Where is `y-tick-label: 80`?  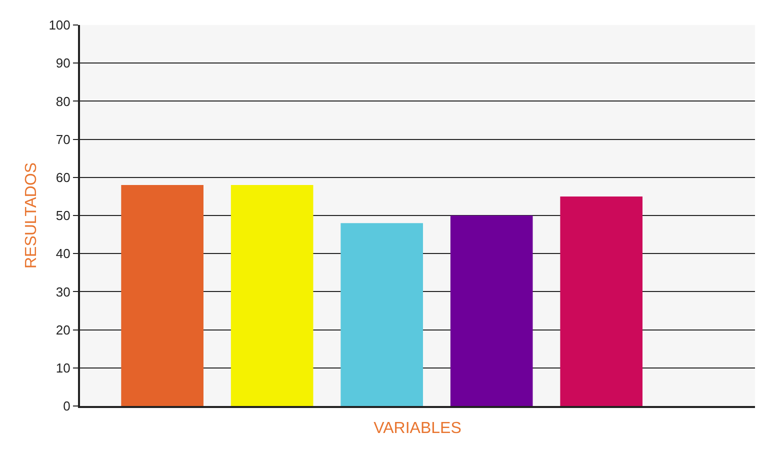
y-tick-label: 80 is located at coordinates (63, 101).